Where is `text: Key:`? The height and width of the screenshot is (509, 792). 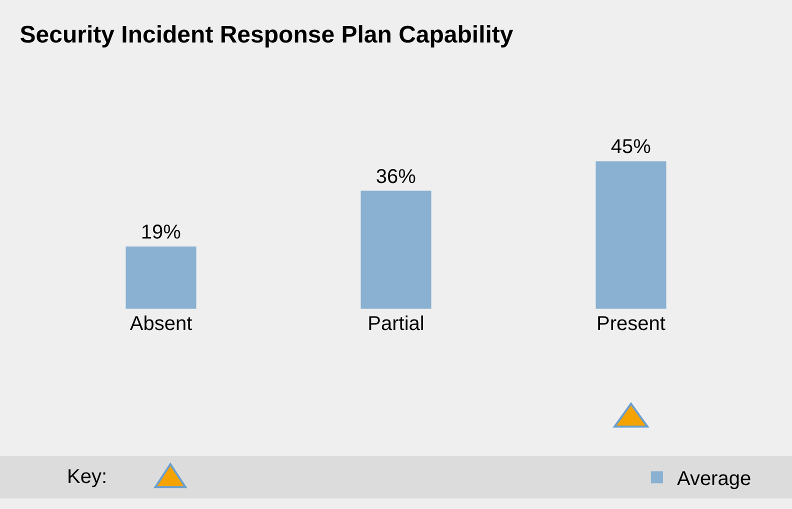
text: Key: is located at coordinates (87, 477).